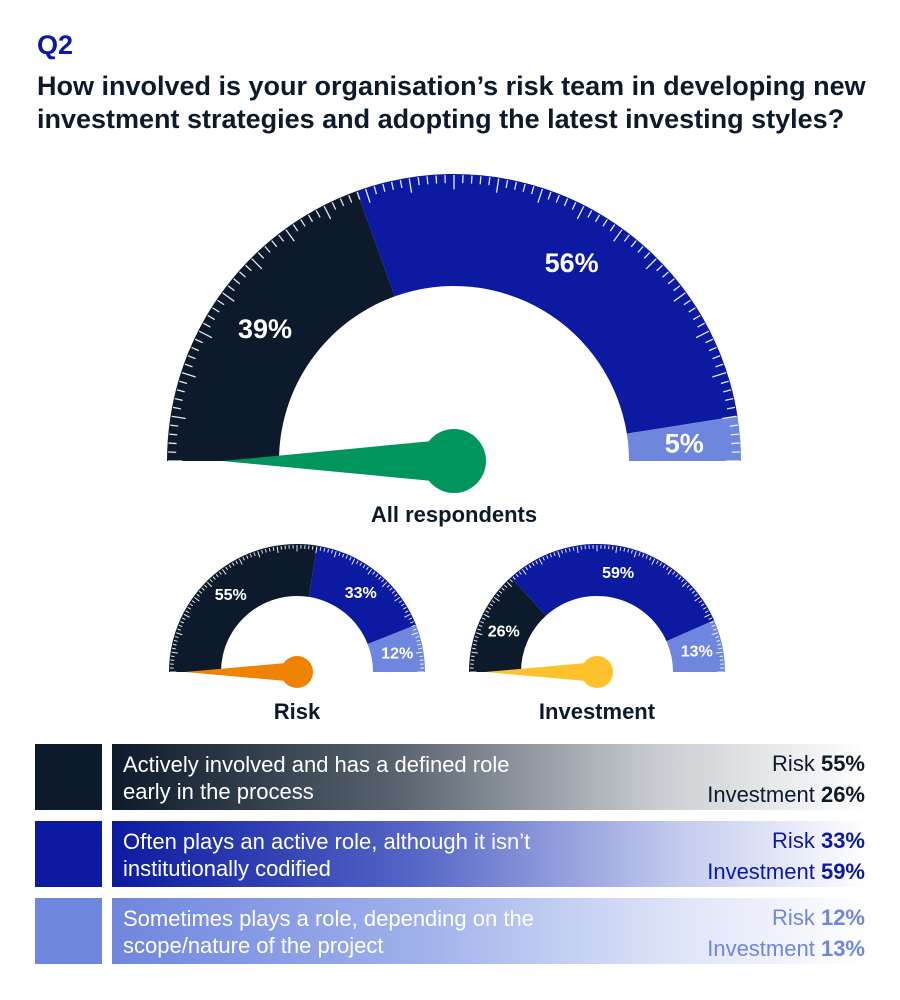 The width and height of the screenshot is (900, 1000). Describe the element at coordinates (68, 931) in the screenshot. I see `legend-swatch-sometimes` at that location.